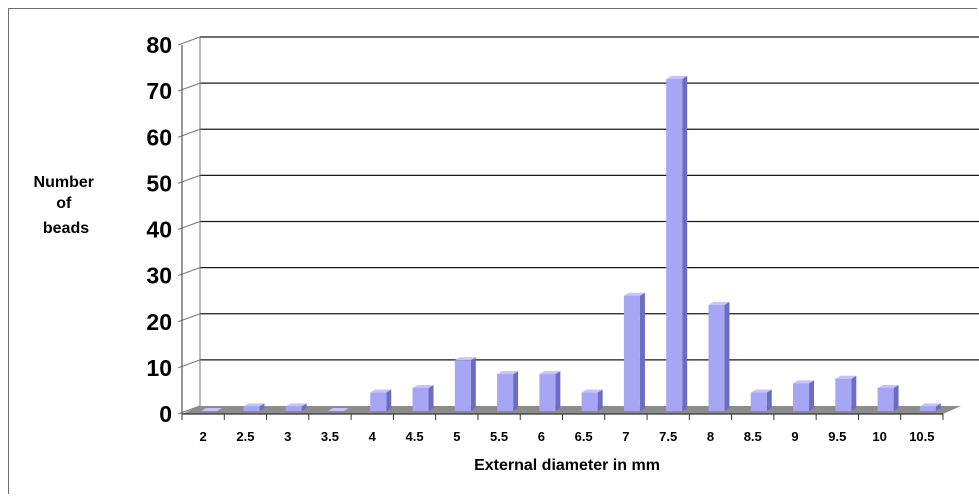 The height and width of the screenshot is (496, 979). Describe the element at coordinates (159, 183) in the screenshot. I see `y-tick-label: 50` at that location.